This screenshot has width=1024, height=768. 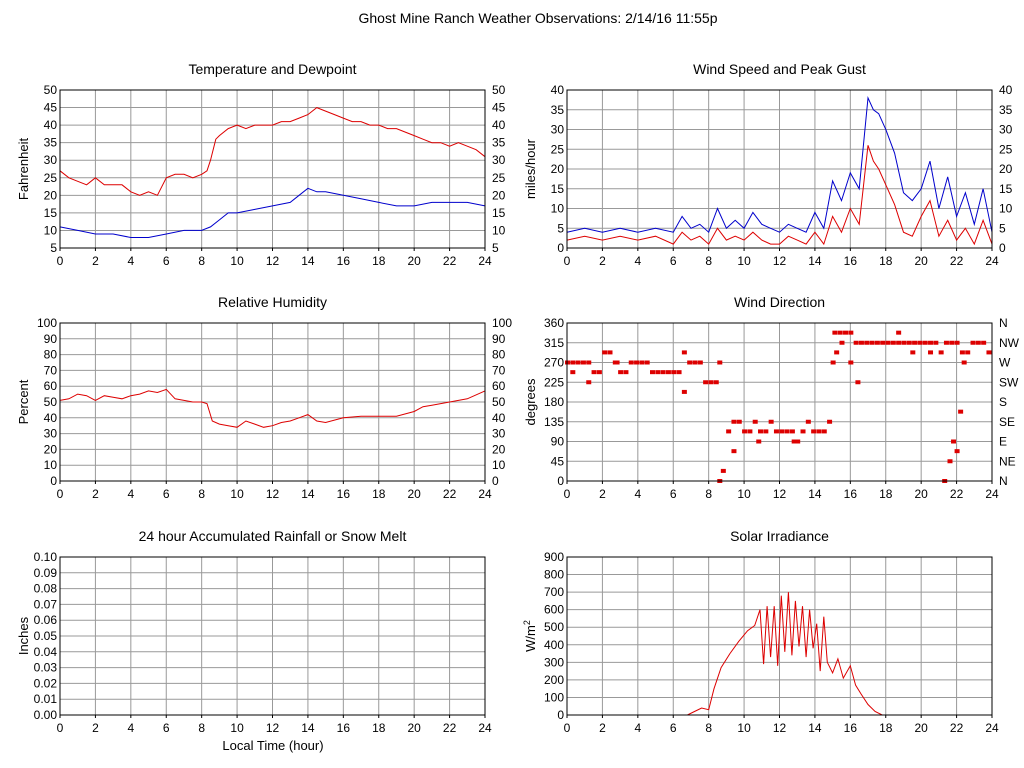 I want to click on plot-frame-dir, so click(x=779, y=402).